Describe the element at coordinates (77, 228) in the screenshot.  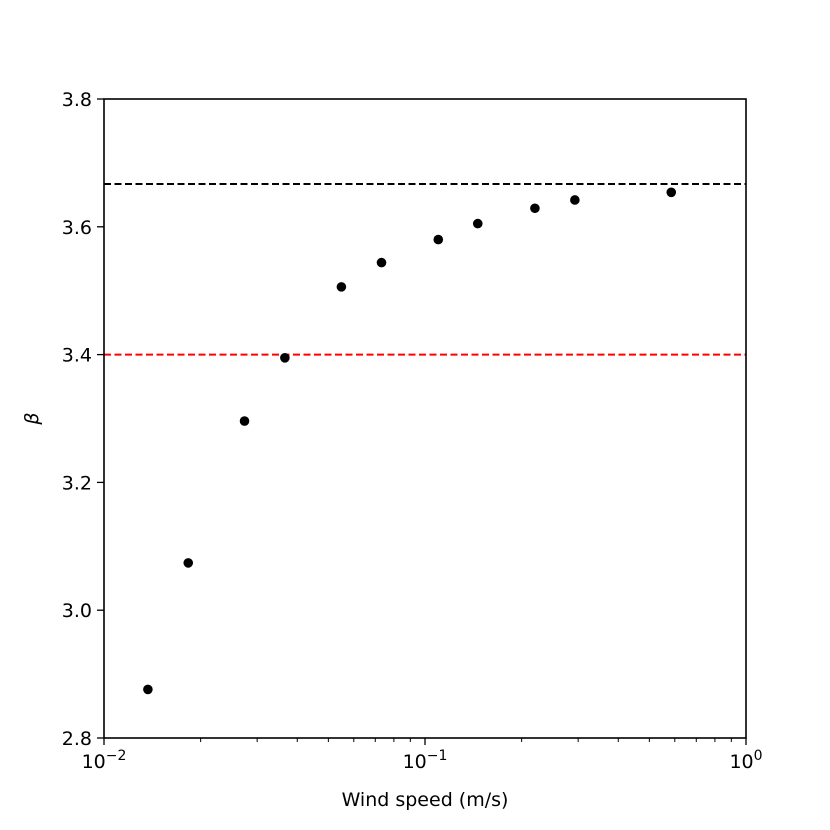
I see `y-tick-label: 3.6` at that location.